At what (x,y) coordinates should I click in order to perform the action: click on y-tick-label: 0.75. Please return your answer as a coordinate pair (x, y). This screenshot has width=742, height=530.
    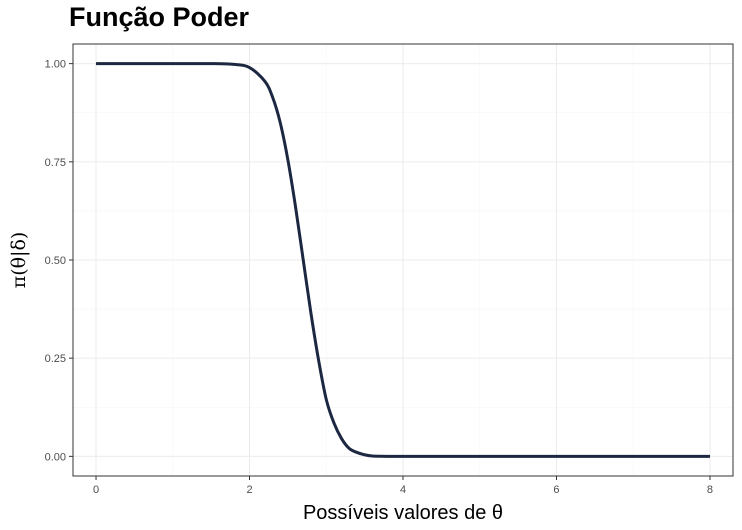
    Looking at the image, I should click on (55, 163).